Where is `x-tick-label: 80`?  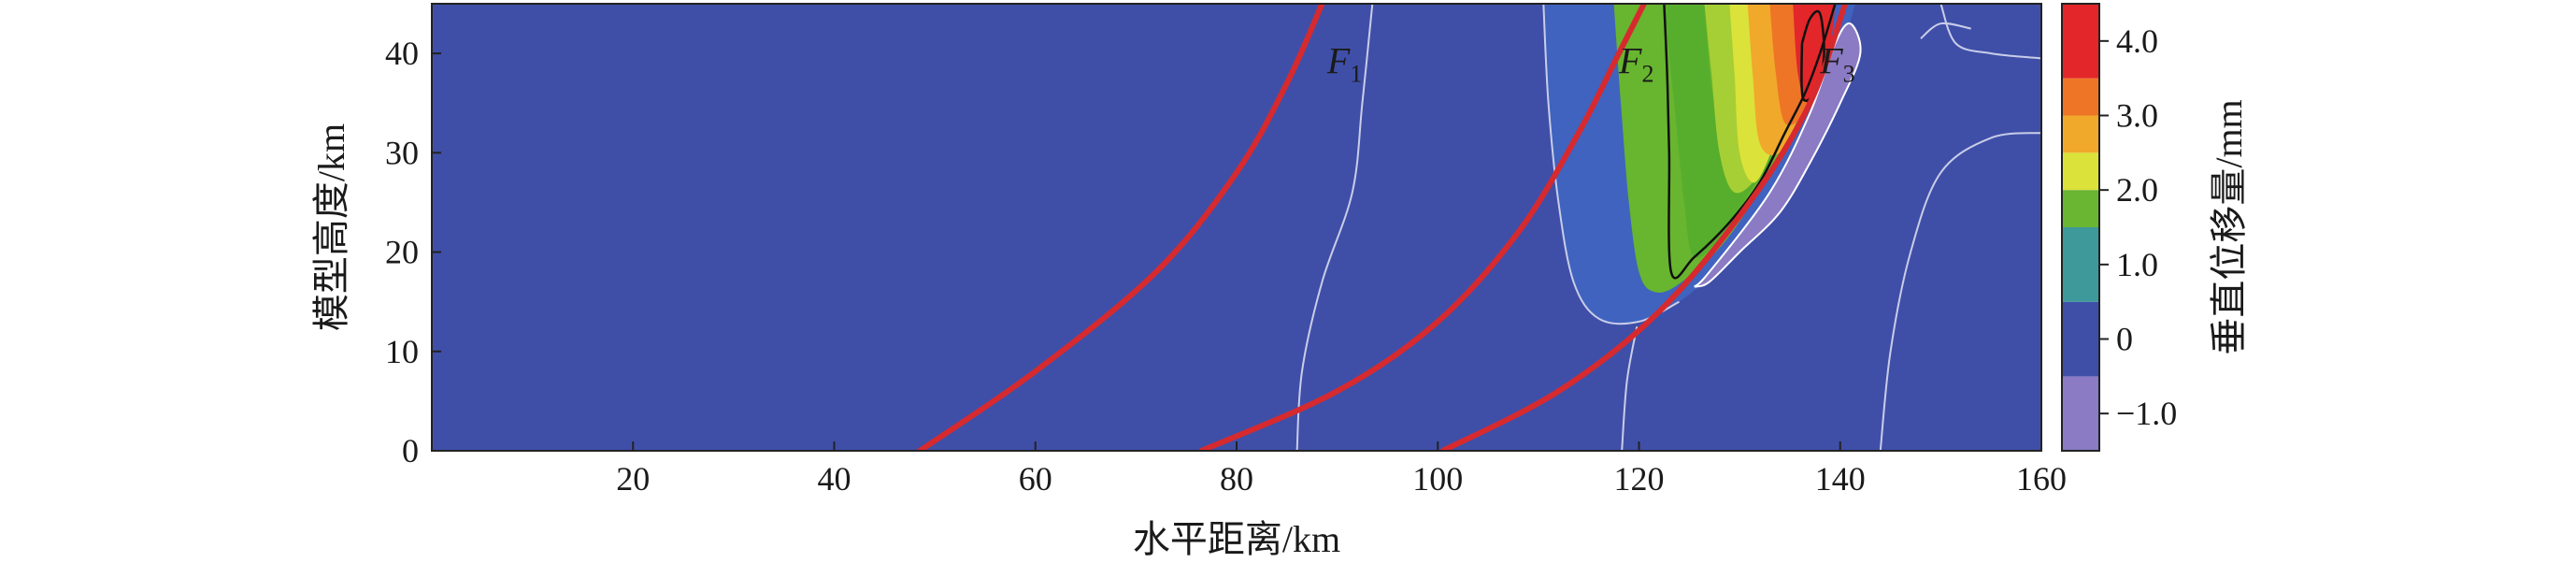
x-tick-label: 80 is located at coordinates (1236, 479).